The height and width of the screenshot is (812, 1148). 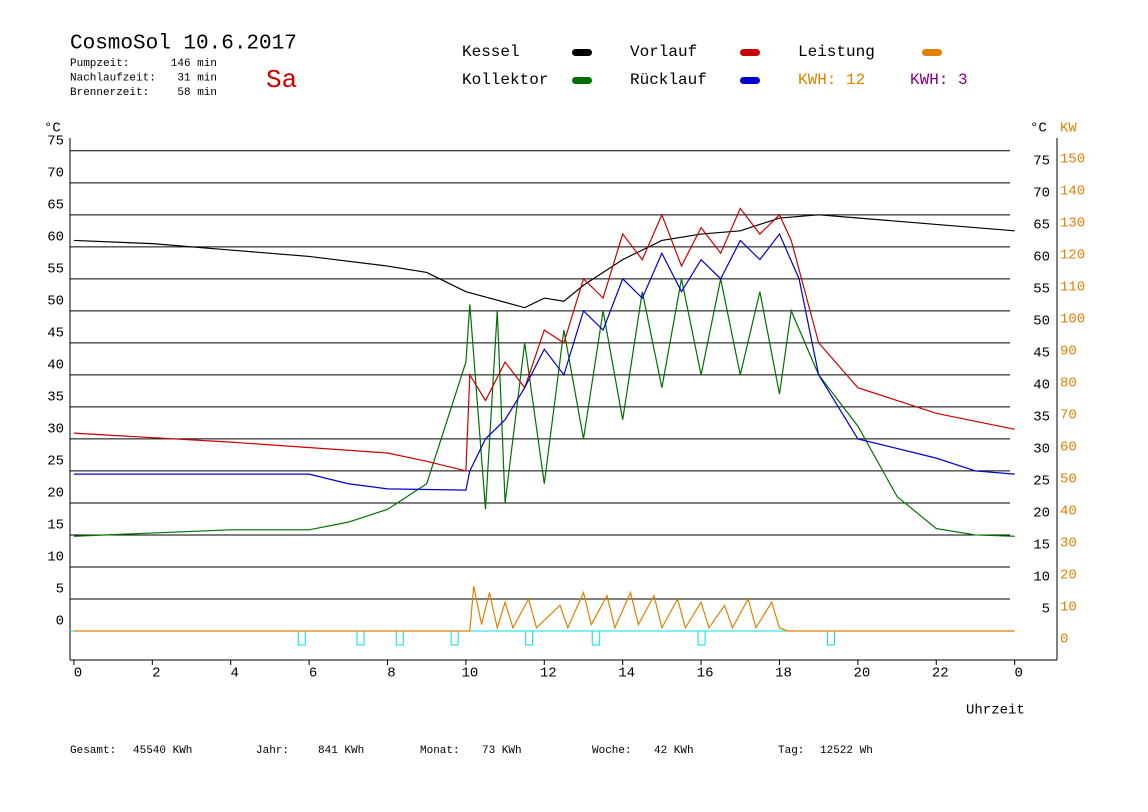 What do you see at coordinates (1068, 448) in the screenshot?
I see `y2-tick-label: 60` at bounding box center [1068, 448].